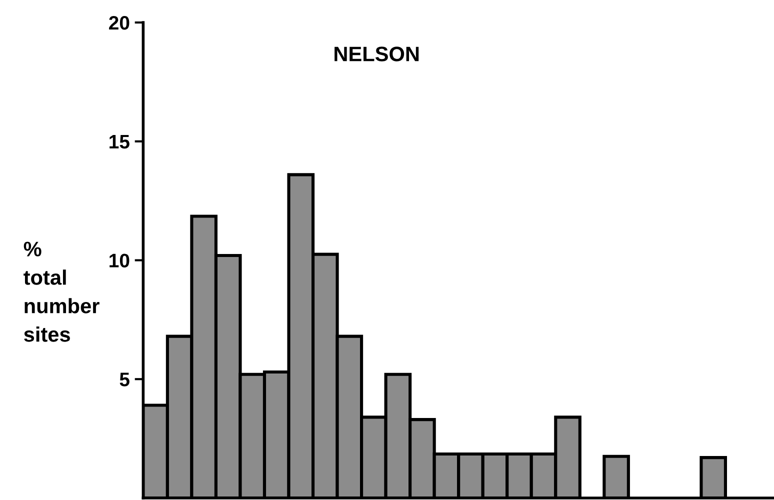 The width and height of the screenshot is (774, 500). Describe the element at coordinates (125, 379) in the screenshot. I see `y-tick-label: 5` at that location.